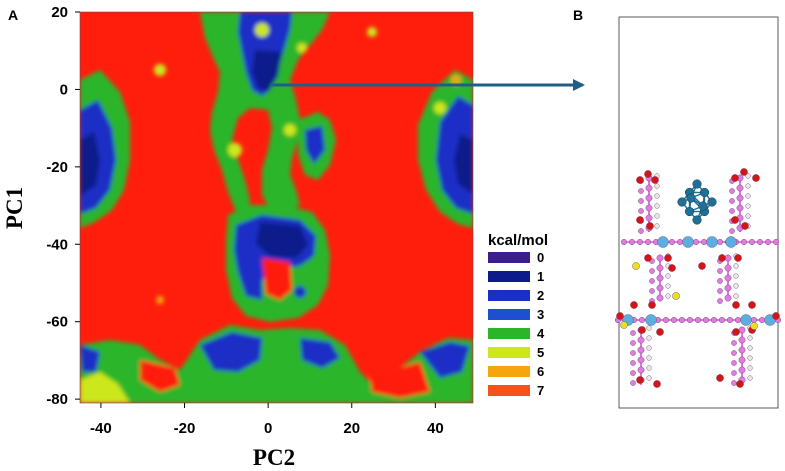 The height and width of the screenshot is (471, 785). What do you see at coordinates (351, 428) in the screenshot?
I see `x-tick-label: 20` at bounding box center [351, 428].